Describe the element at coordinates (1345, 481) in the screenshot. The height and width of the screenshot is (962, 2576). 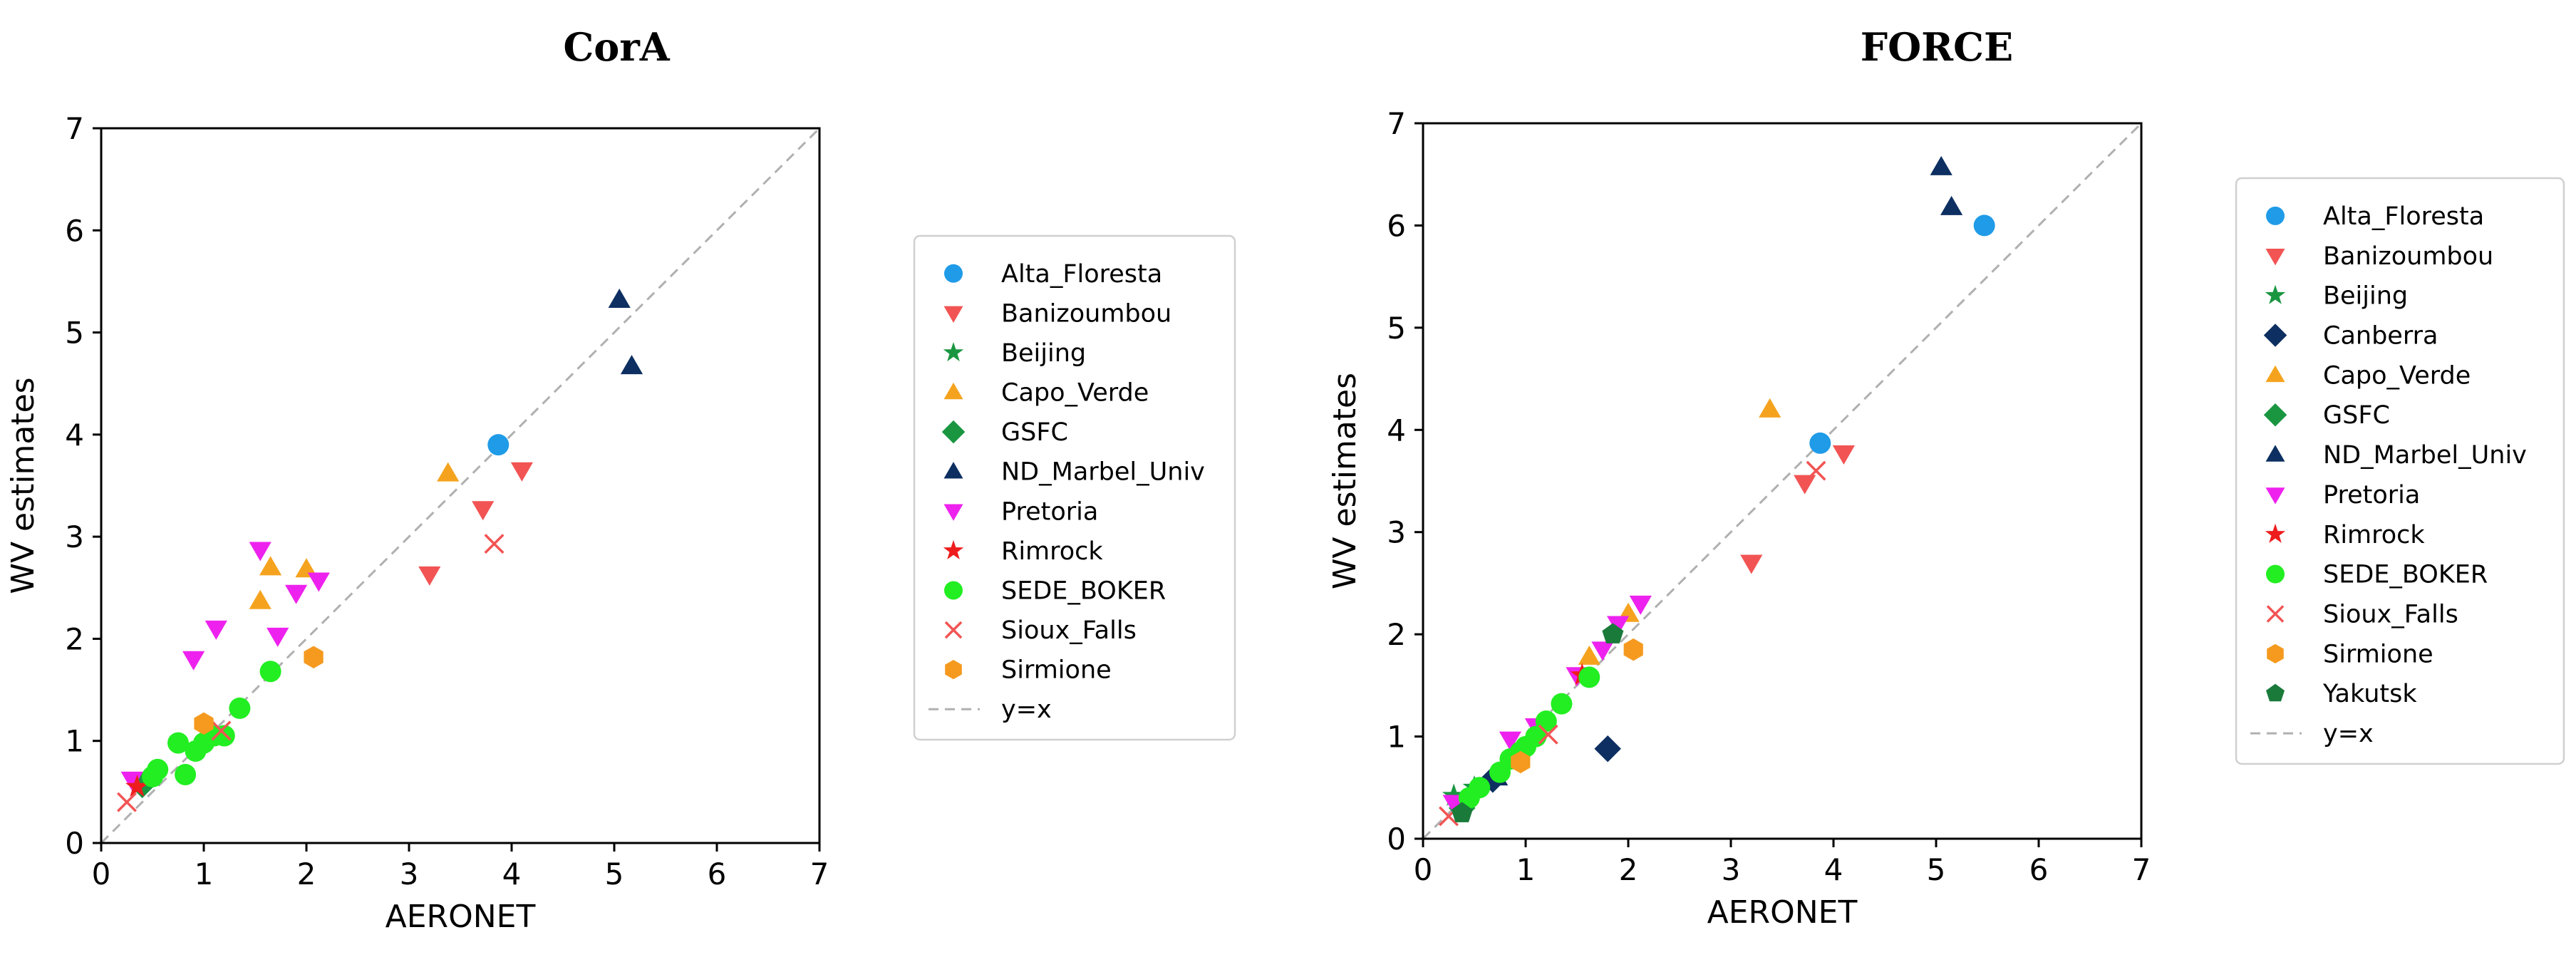
I see `y-axis-label: WV estimates` at that location.